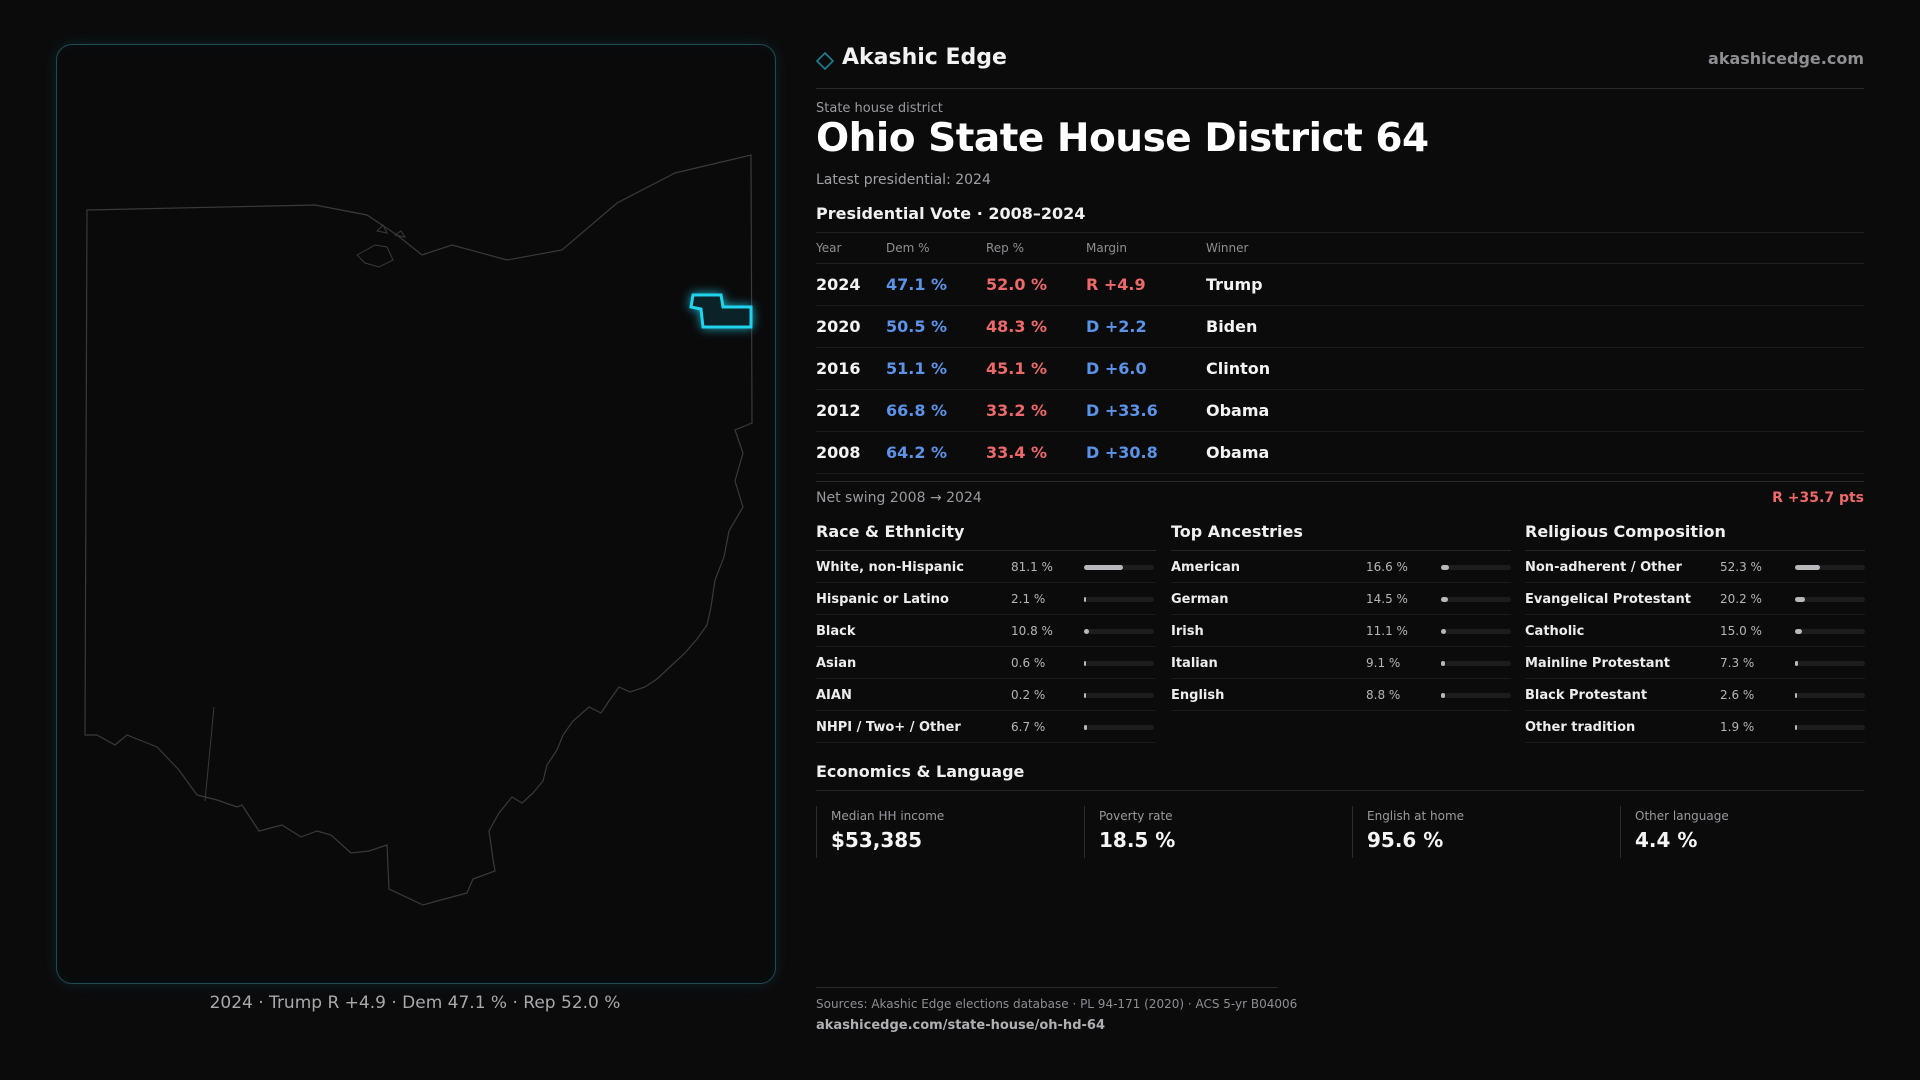  I want to click on divider, so click(1340, 481).